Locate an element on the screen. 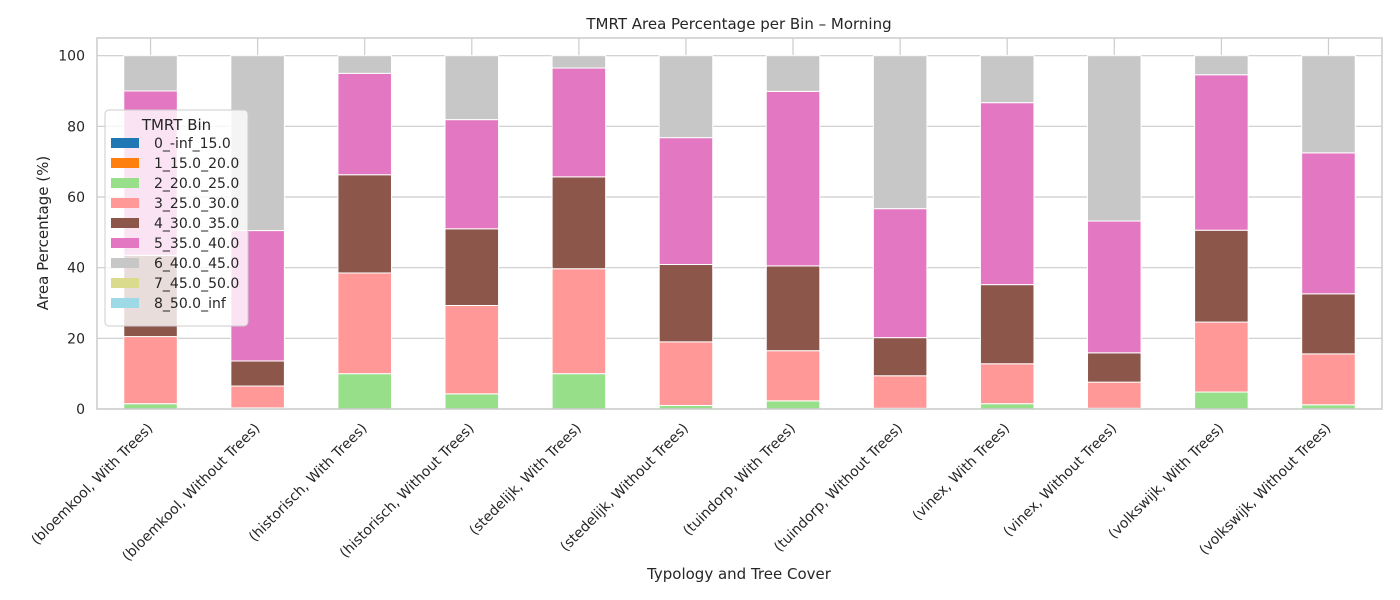 This screenshot has width=1400, height=600. chart-title: TMRT Area Percentage per Bin – Morning is located at coordinates (738, 24).